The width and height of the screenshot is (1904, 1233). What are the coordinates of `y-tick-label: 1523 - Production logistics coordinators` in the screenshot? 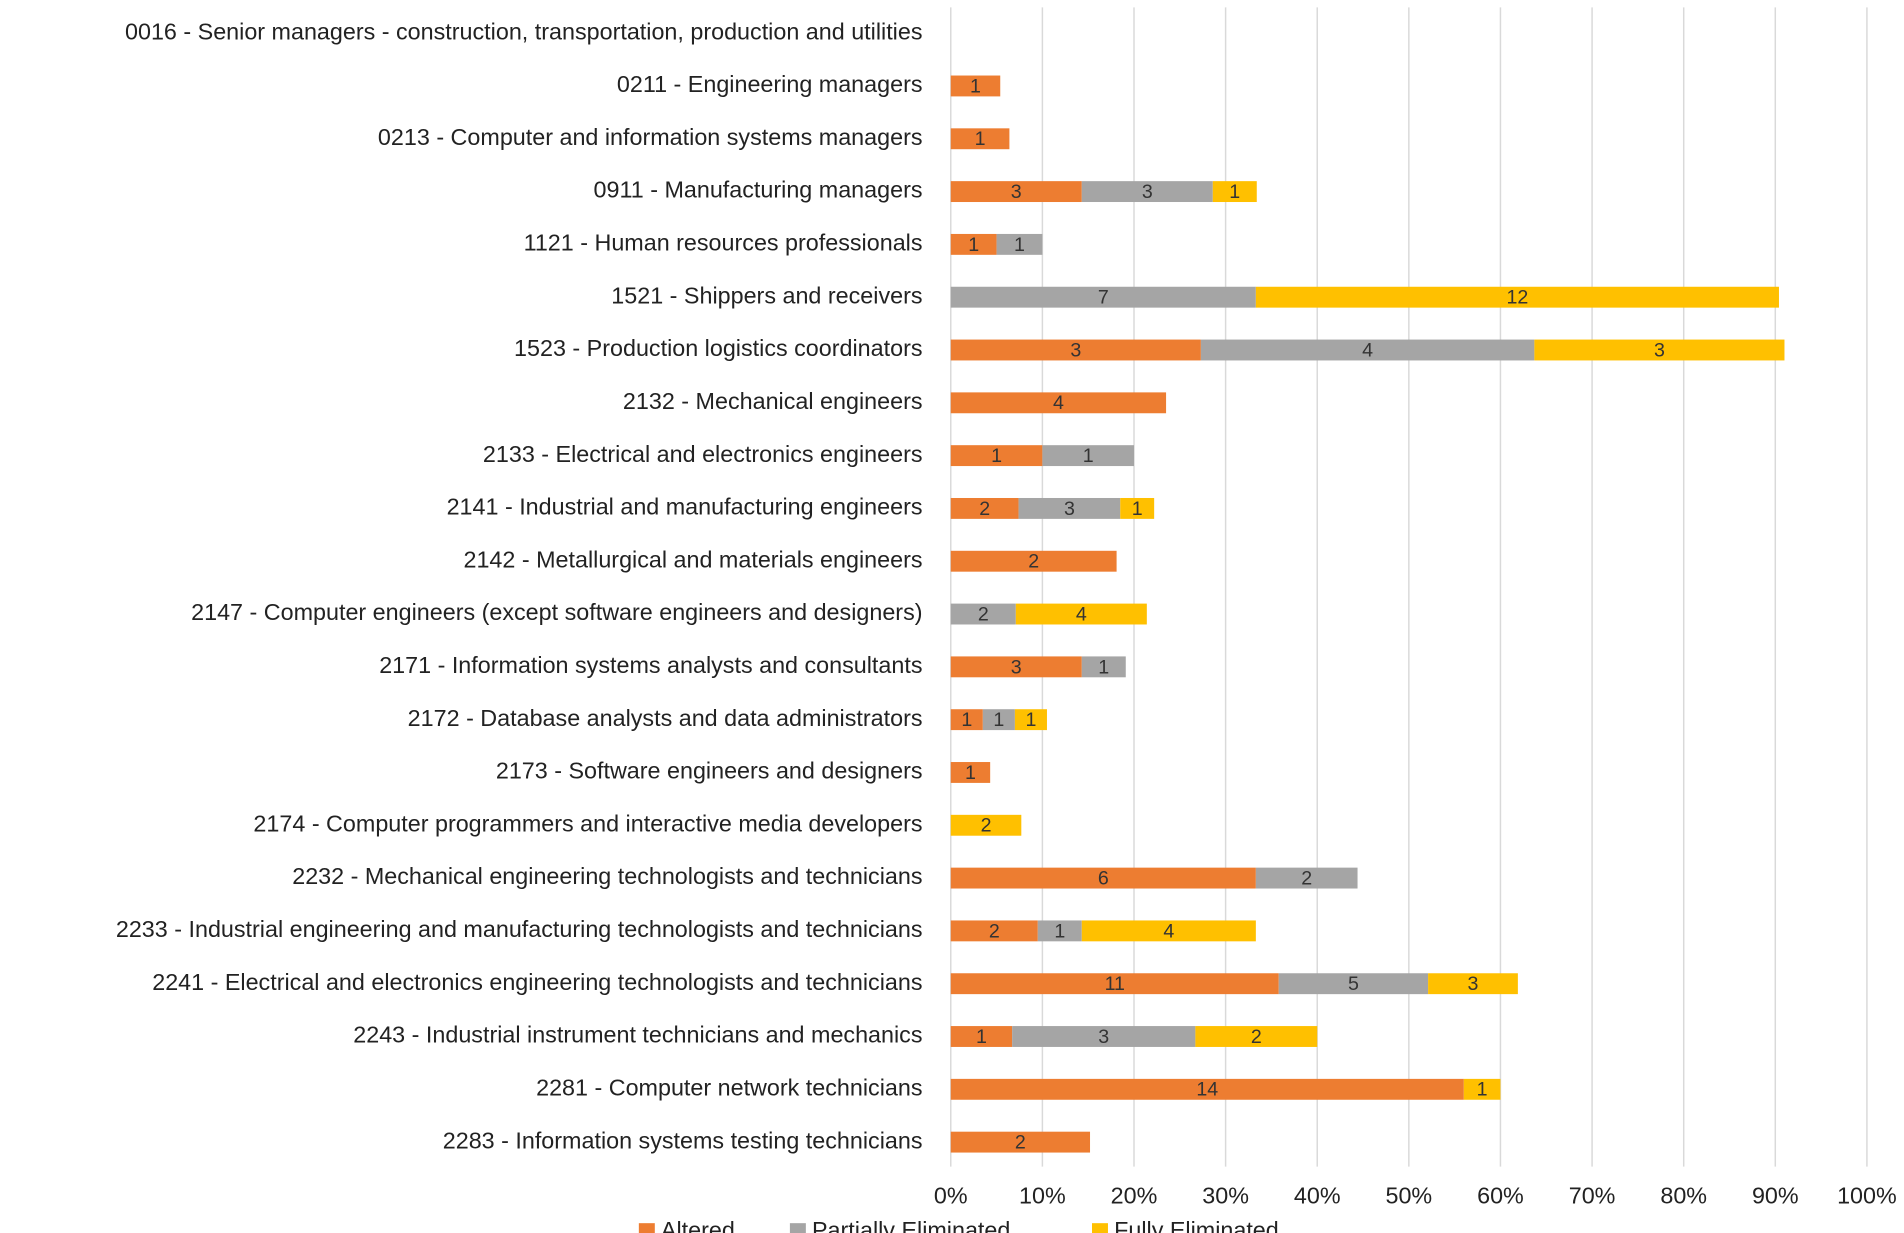 It's located at (718, 348).